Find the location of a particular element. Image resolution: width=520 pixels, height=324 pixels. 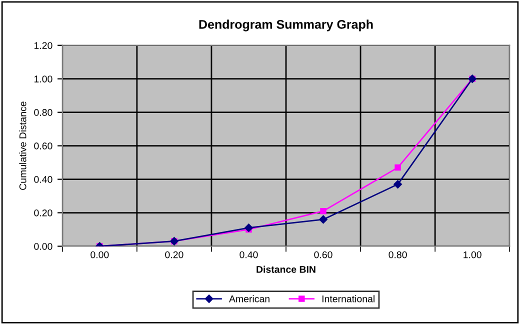

x-tick-label: 1.00 is located at coordinates (473, 254).